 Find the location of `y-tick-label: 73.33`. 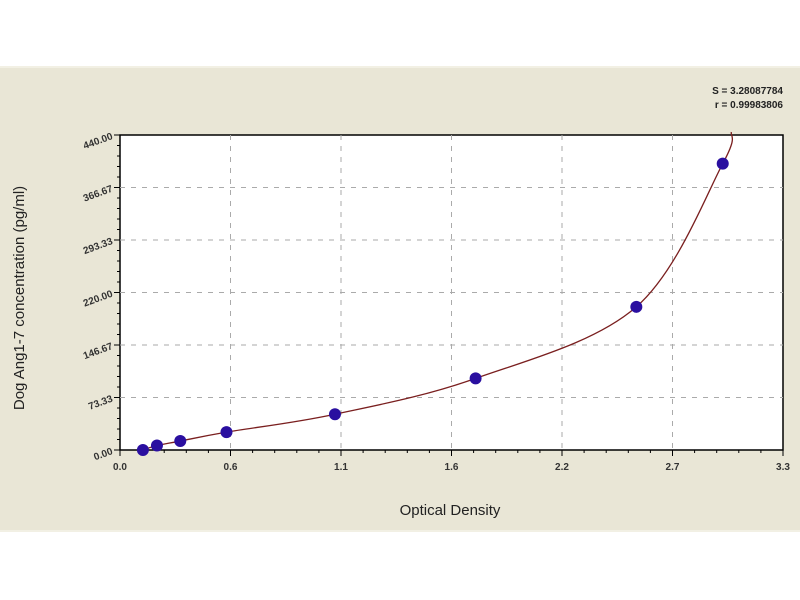

y-tick-label: 73.33 is located at coordinates (101, 403).